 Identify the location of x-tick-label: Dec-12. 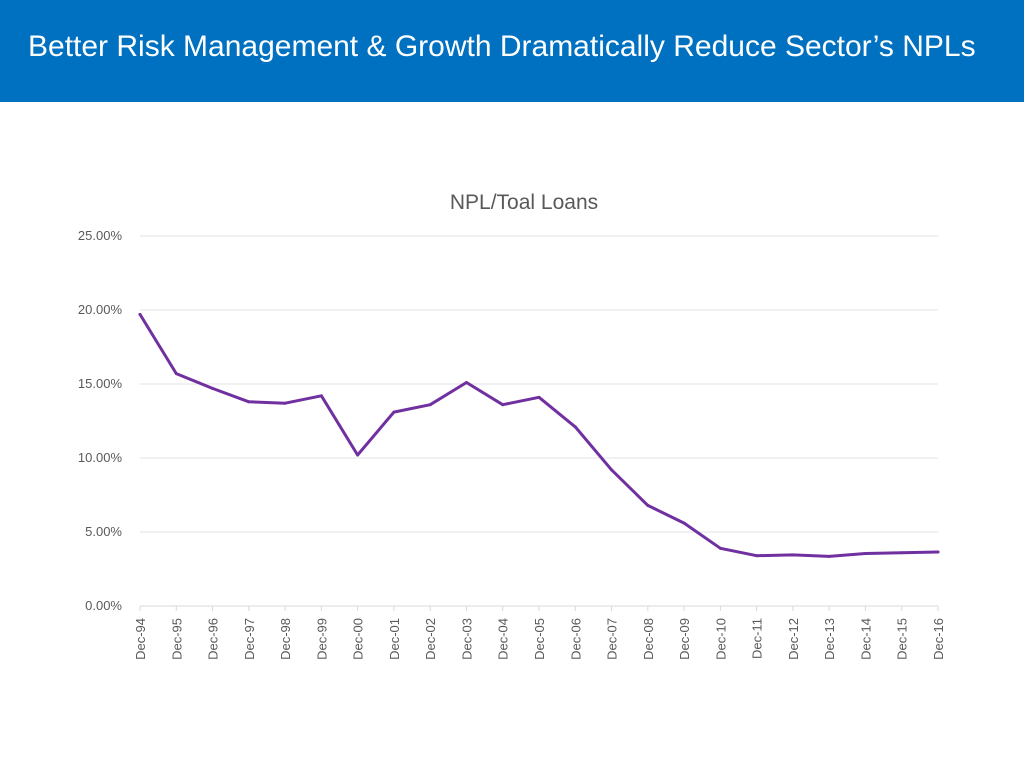
(793, 639).